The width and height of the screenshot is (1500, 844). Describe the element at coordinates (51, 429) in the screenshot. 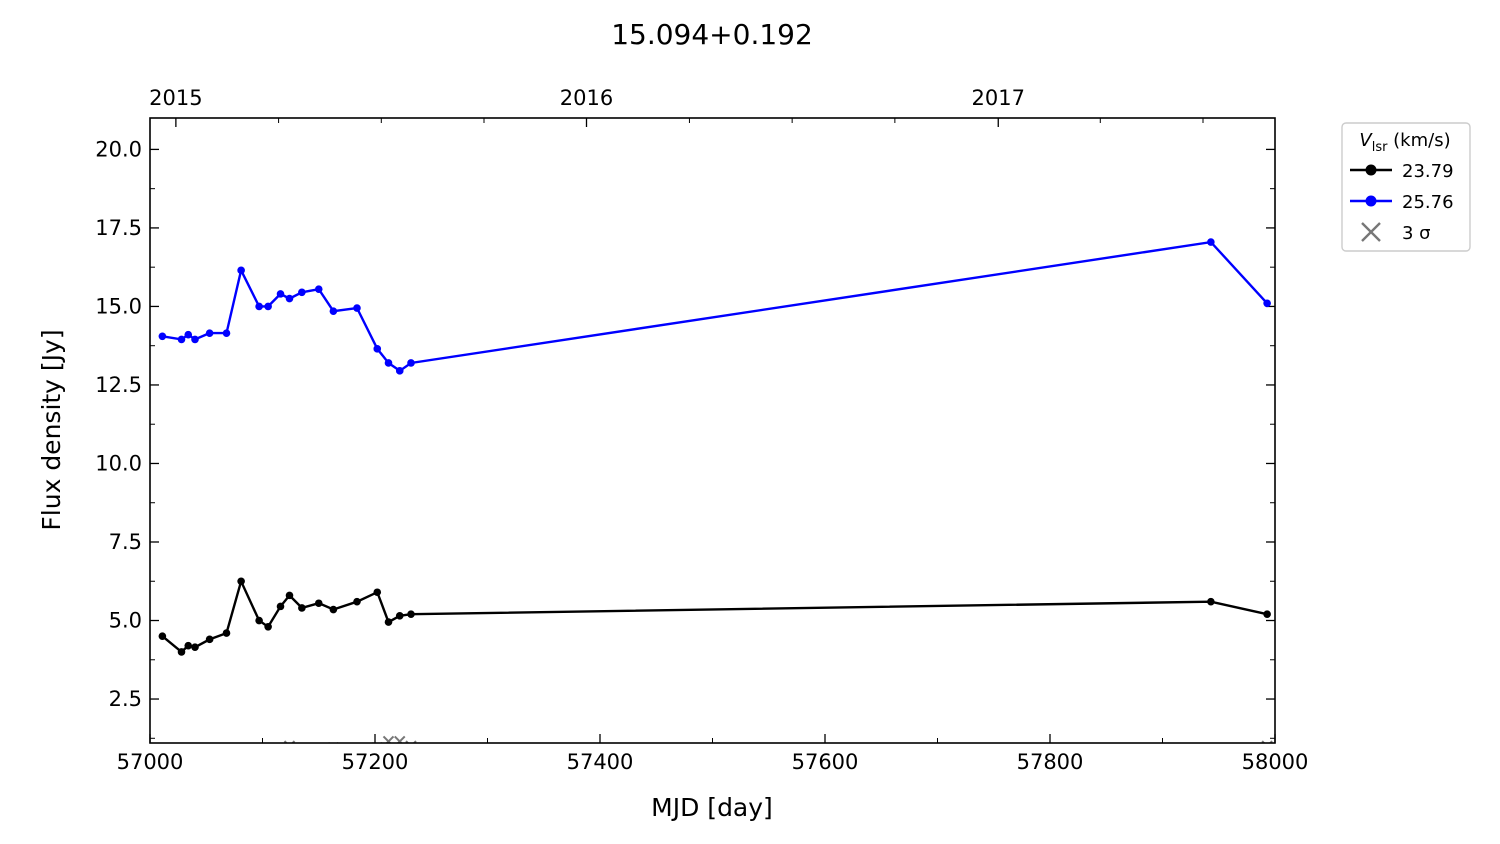

I see `y-axis-label: Flux density [Jy]` at that location.